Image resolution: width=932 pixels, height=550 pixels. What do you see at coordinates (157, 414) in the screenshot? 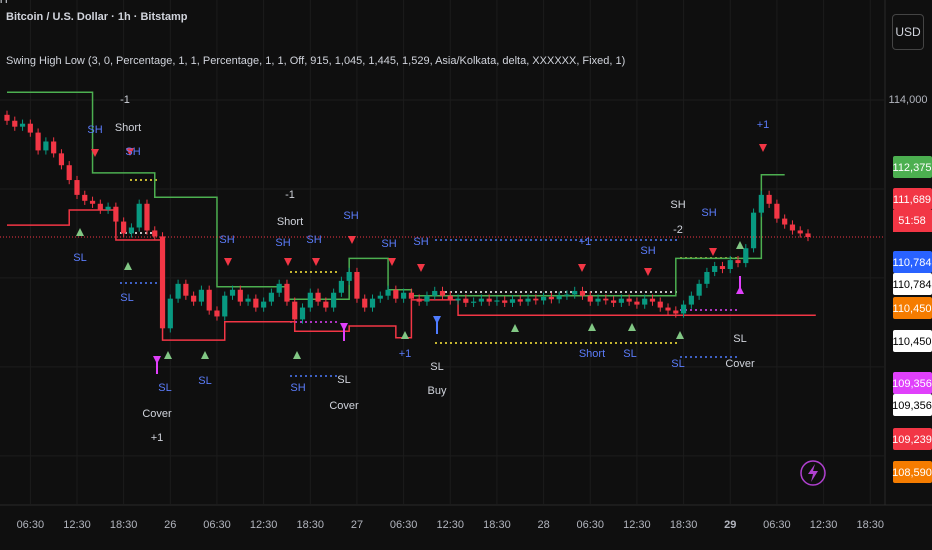
I see `annotation: Cover` at bounding box center [157, 414].